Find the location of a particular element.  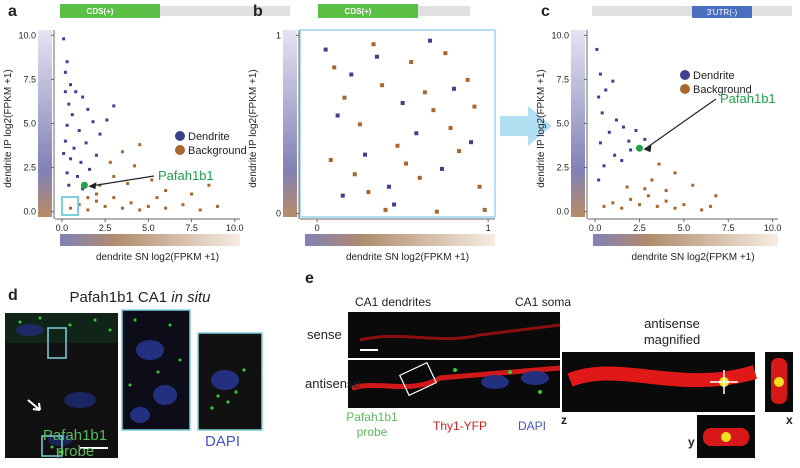

y-axis-label: dendrite IP log2(FPKM +1) is located at coordinates (541, 128).